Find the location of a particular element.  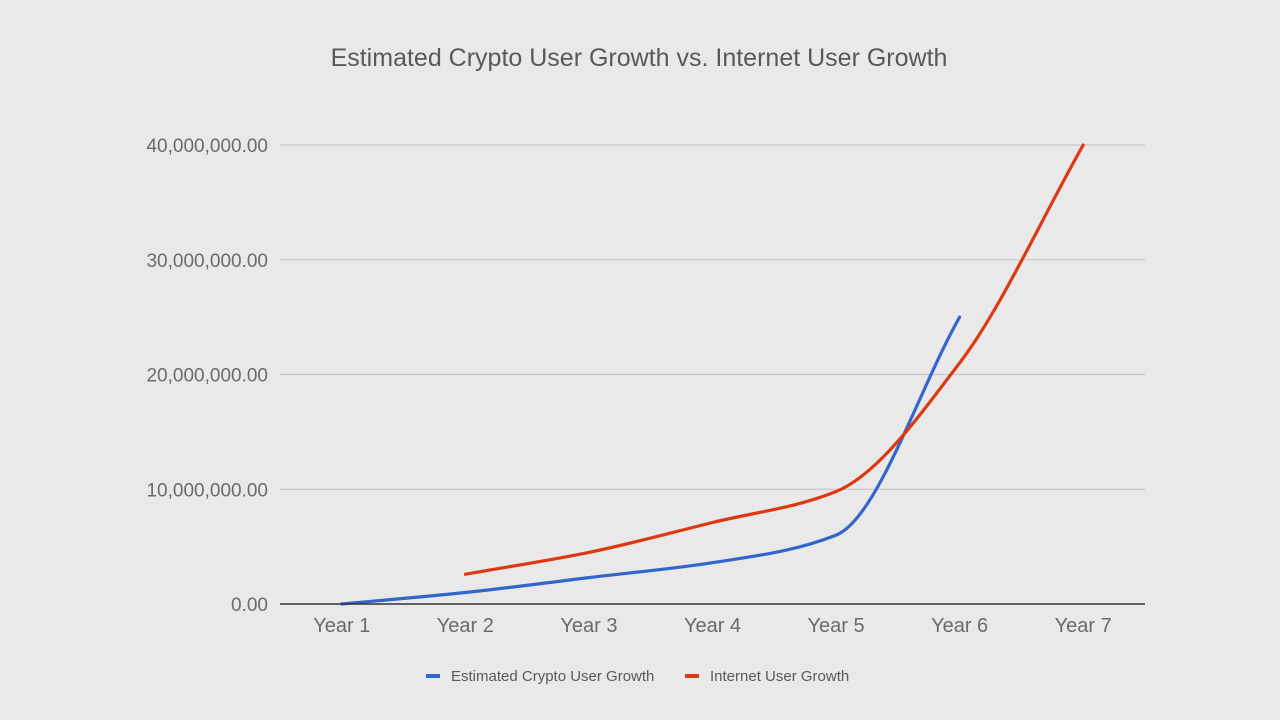

x-tick-label: Year 4 is located at coordinates (712, 626).